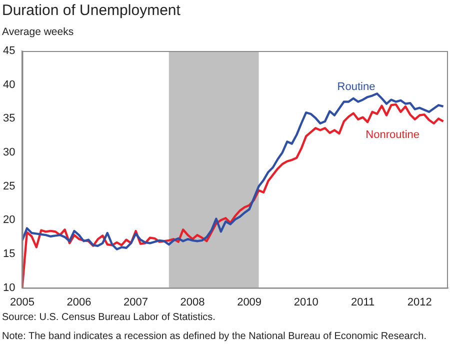 The width and height of the screenshot is (450, 347). Describe the element at coordinates (79, 302) in the screenshot. I see `x-tick-label: 2006` at that location.